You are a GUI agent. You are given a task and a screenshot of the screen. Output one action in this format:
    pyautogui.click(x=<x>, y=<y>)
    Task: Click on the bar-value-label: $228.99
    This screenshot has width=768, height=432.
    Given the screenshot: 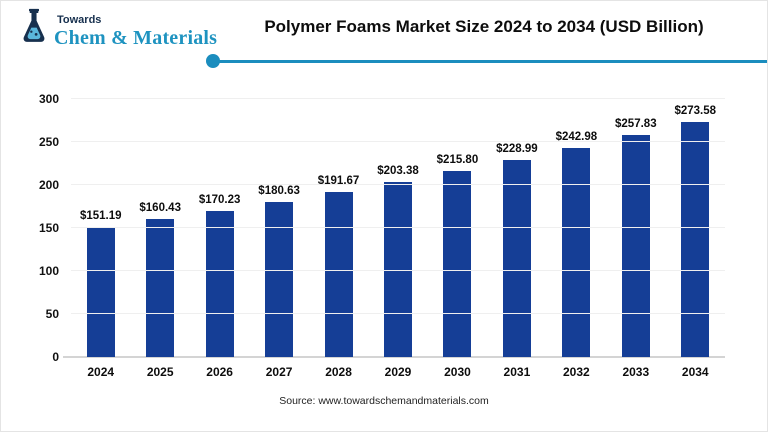 What is the action you would take?
    pyautogui.click(x=517, y=149)
    